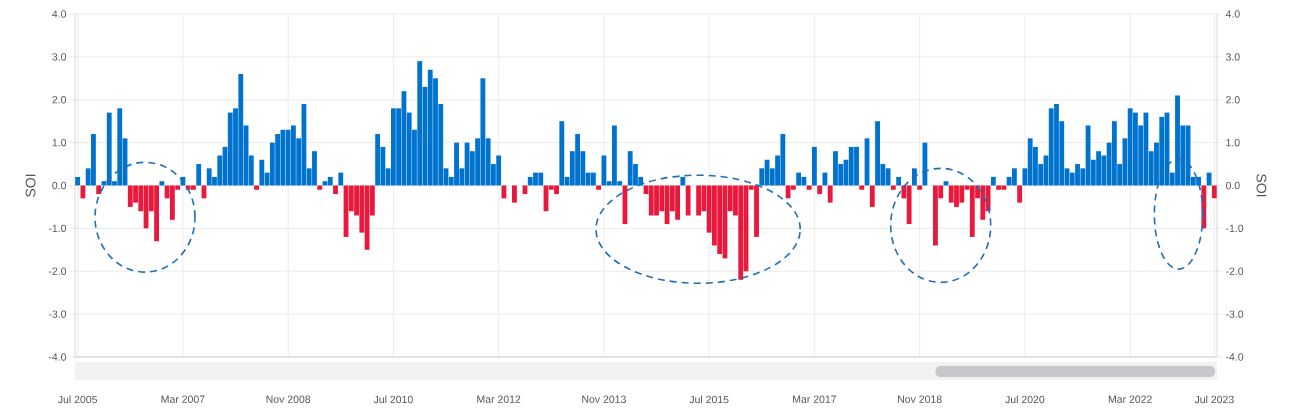  What do you see at coordinates (1232, 185) in the screenshot?
I see `y2-tick-label: 0.0` at bounding box center [1232, 185].